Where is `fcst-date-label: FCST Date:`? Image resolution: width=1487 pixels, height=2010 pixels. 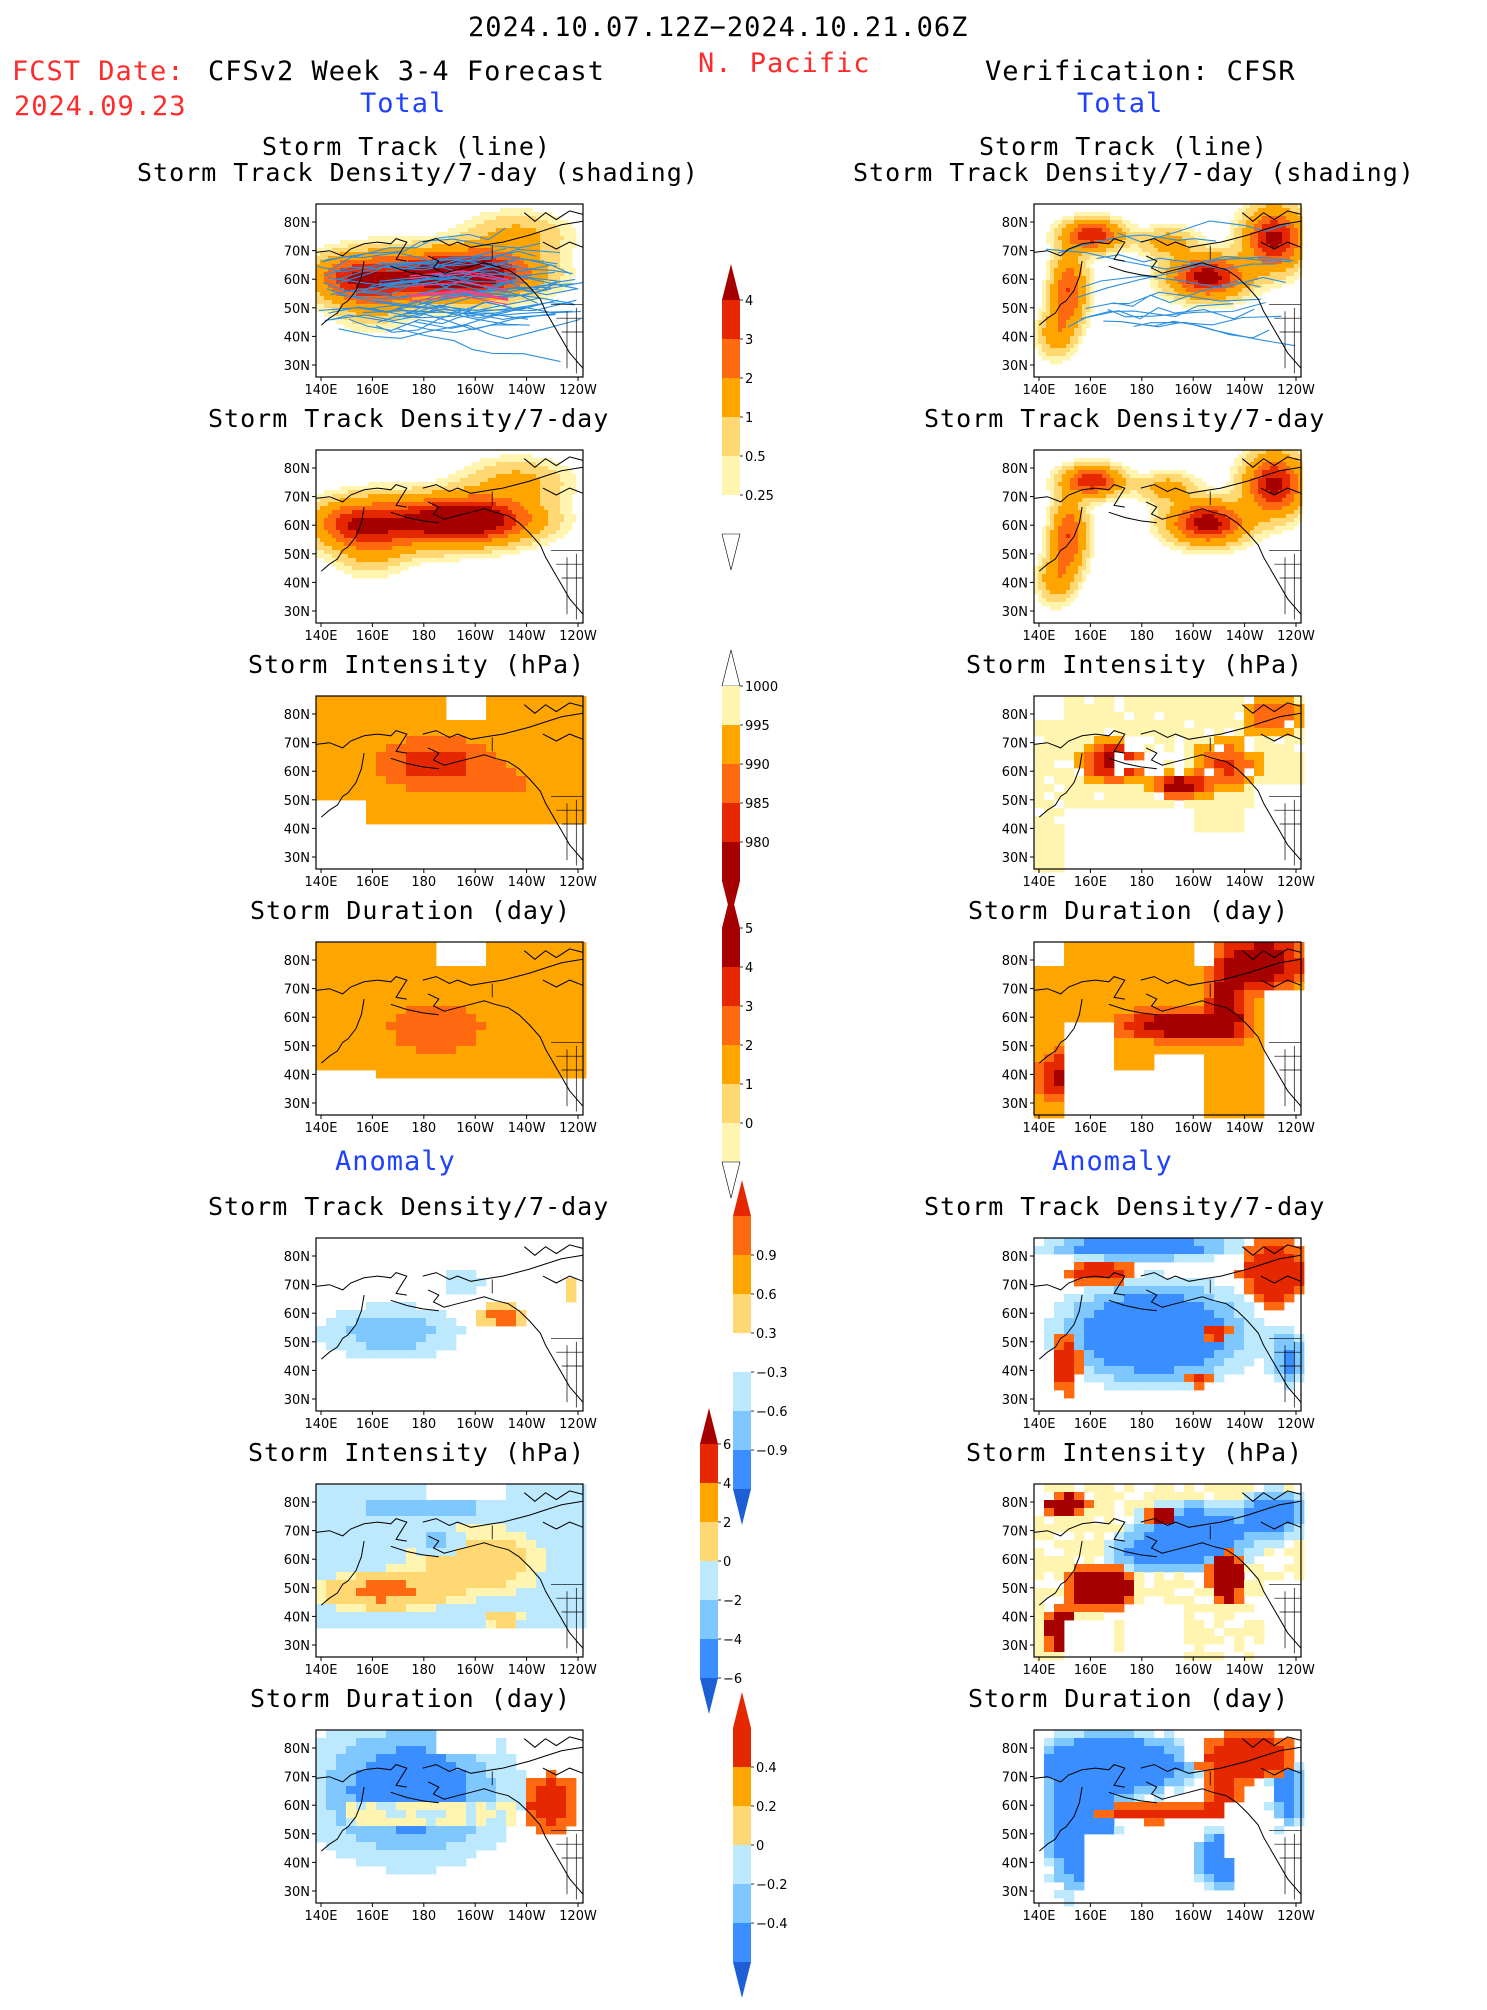 fcst-date-label: FCST Date: is located at coordinates (98, 71).